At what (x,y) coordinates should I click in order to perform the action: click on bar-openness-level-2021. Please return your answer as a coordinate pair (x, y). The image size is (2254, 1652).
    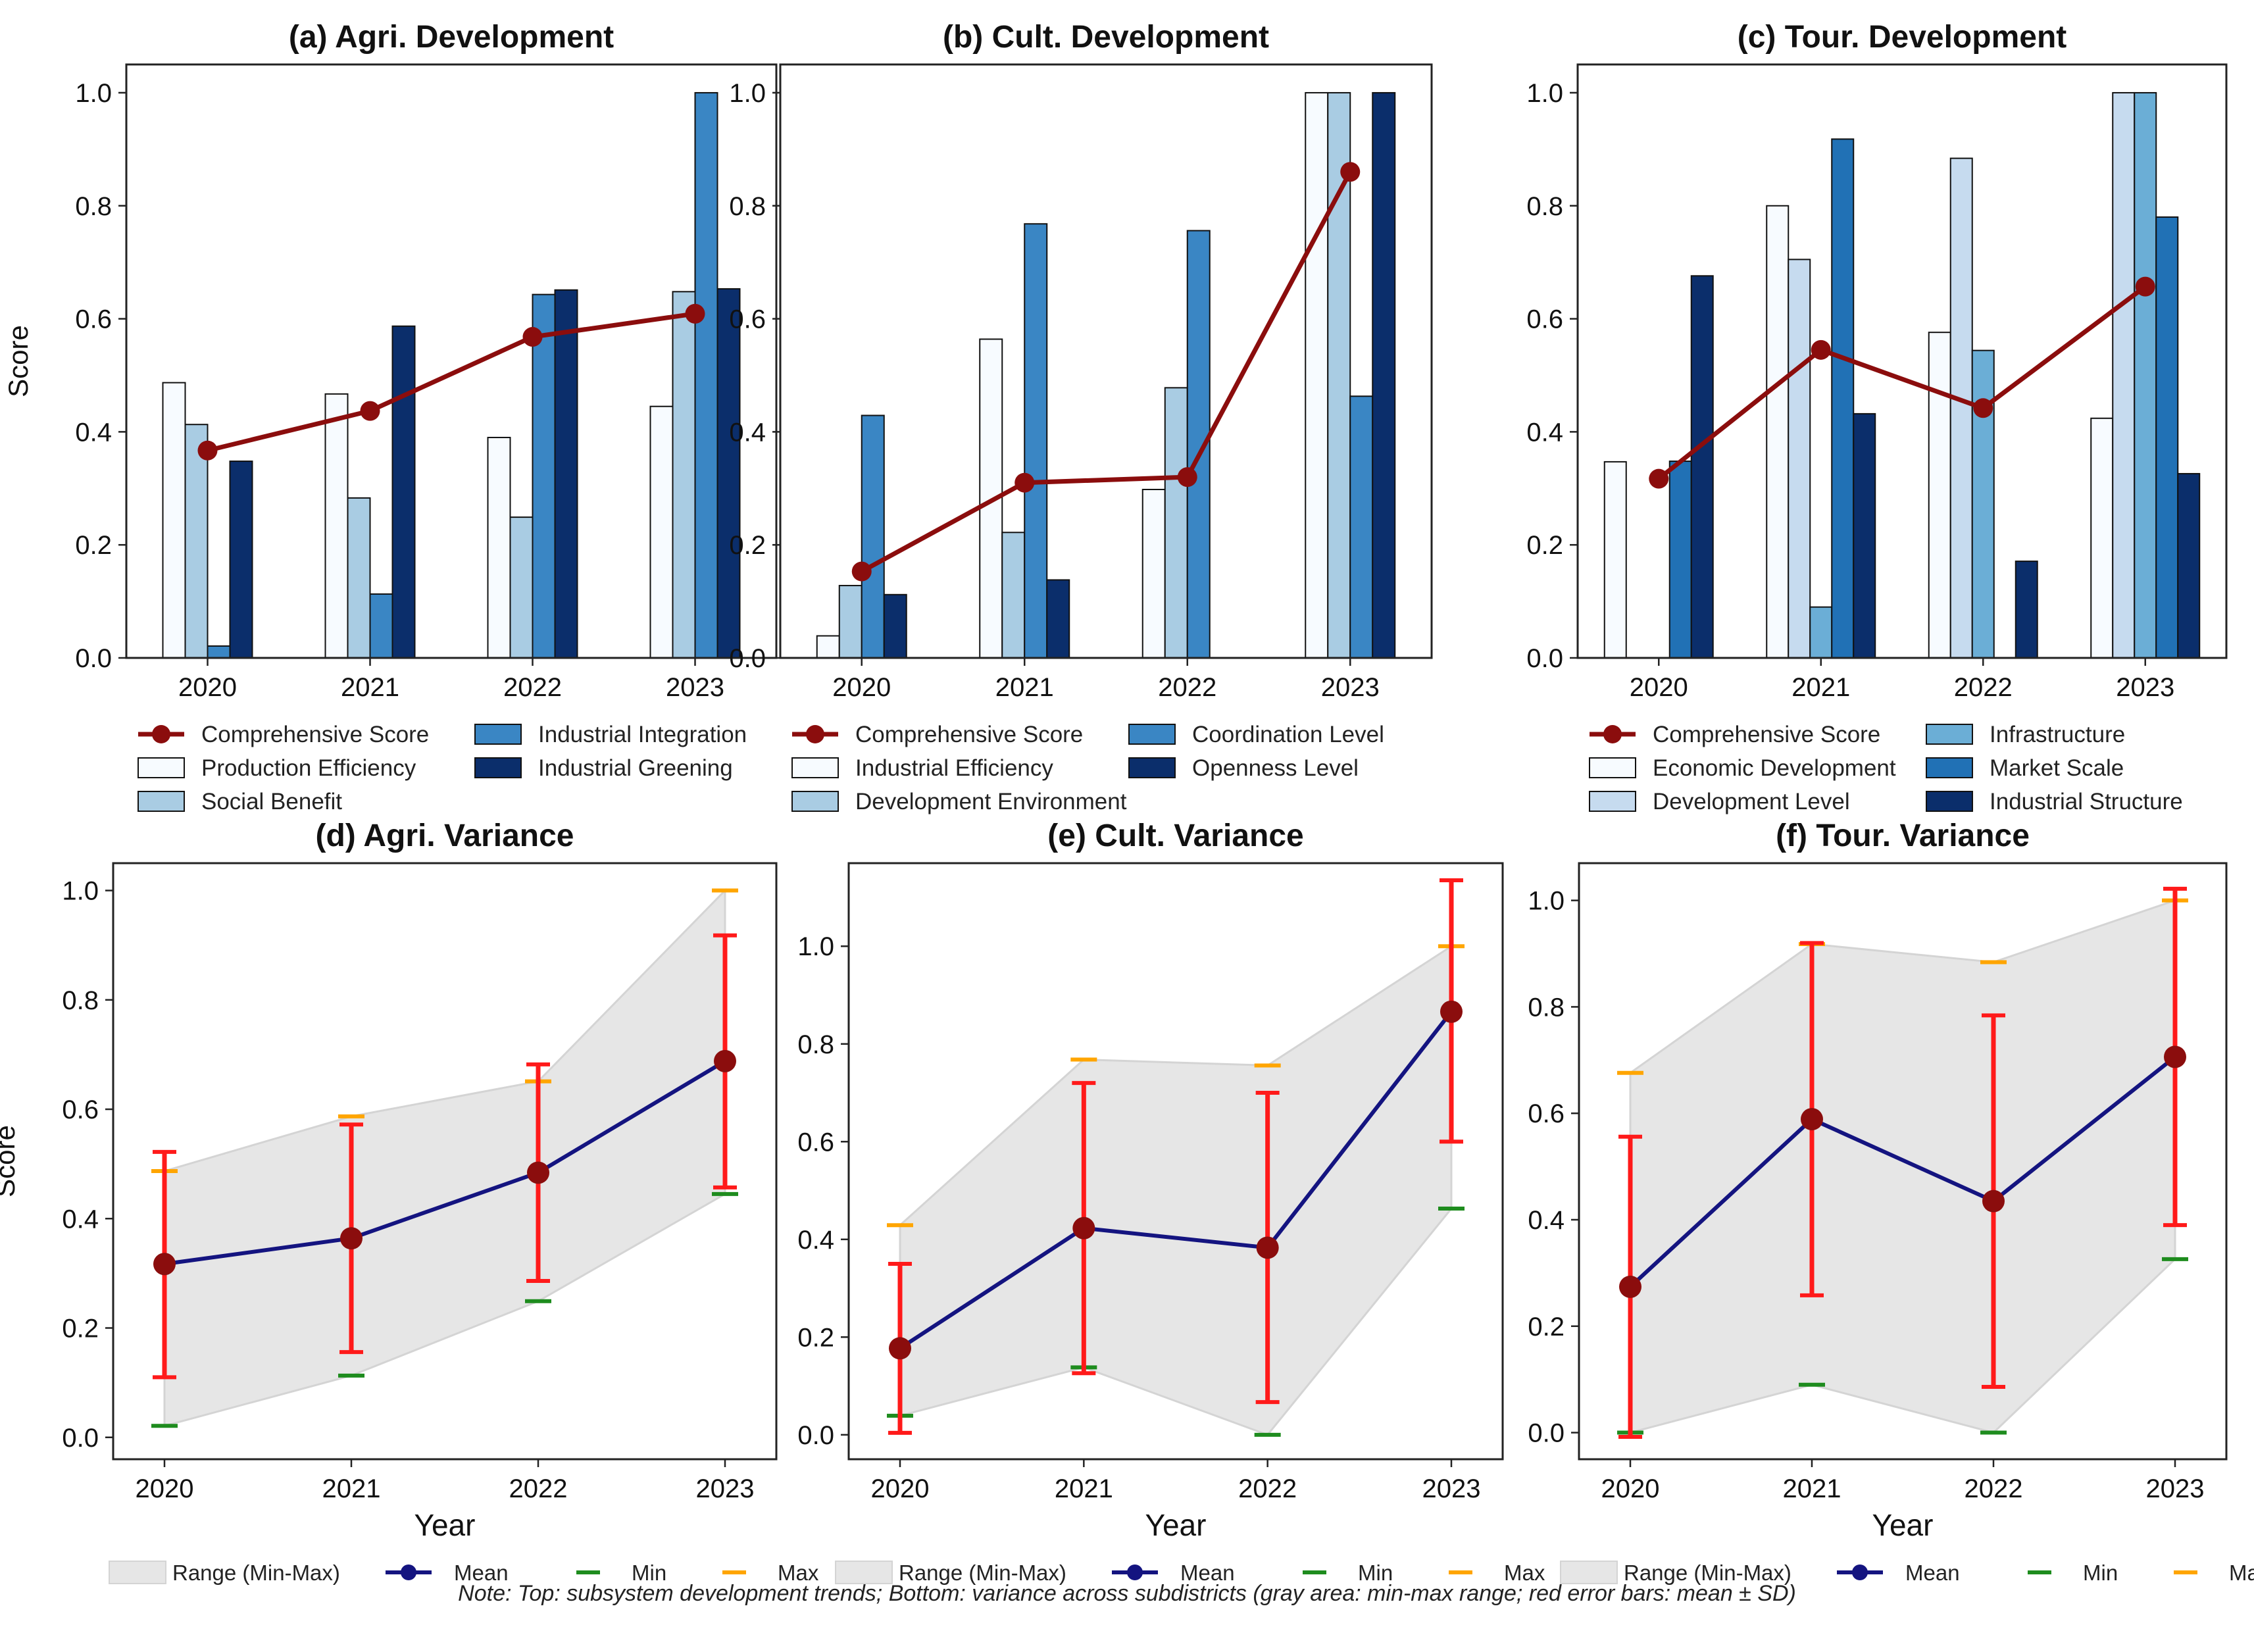
    Looking at the image, I should click on (1058, 619).